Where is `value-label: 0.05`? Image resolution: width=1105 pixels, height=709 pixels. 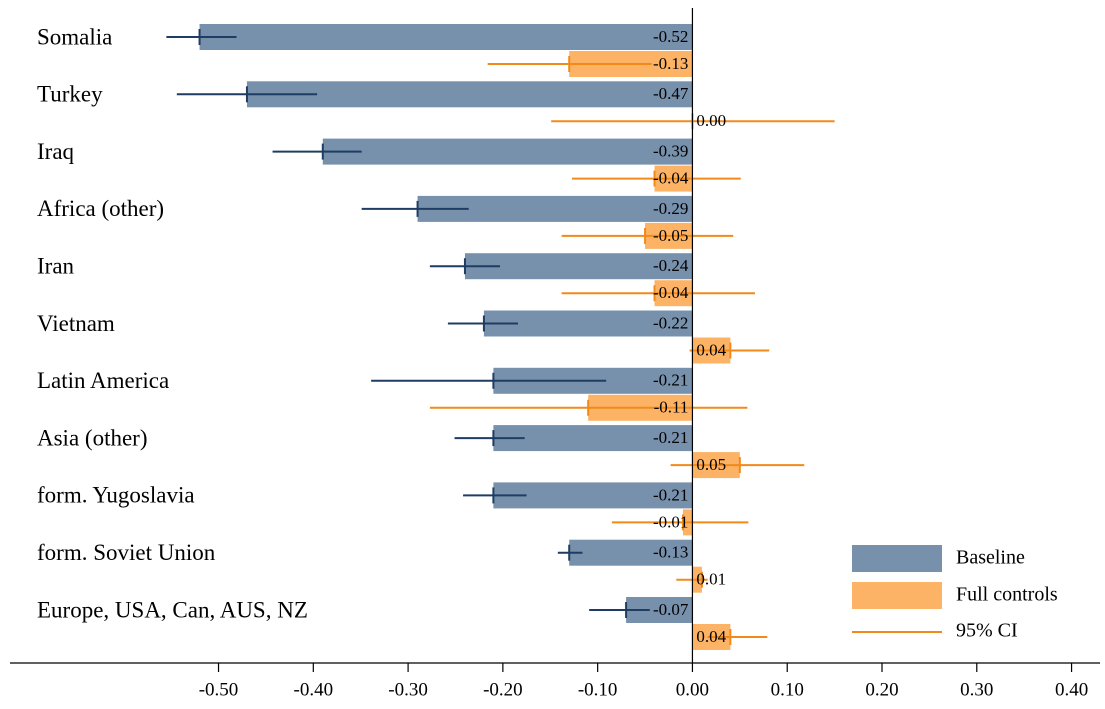 value-label: 0.05 is located at coordinates (711, 464).